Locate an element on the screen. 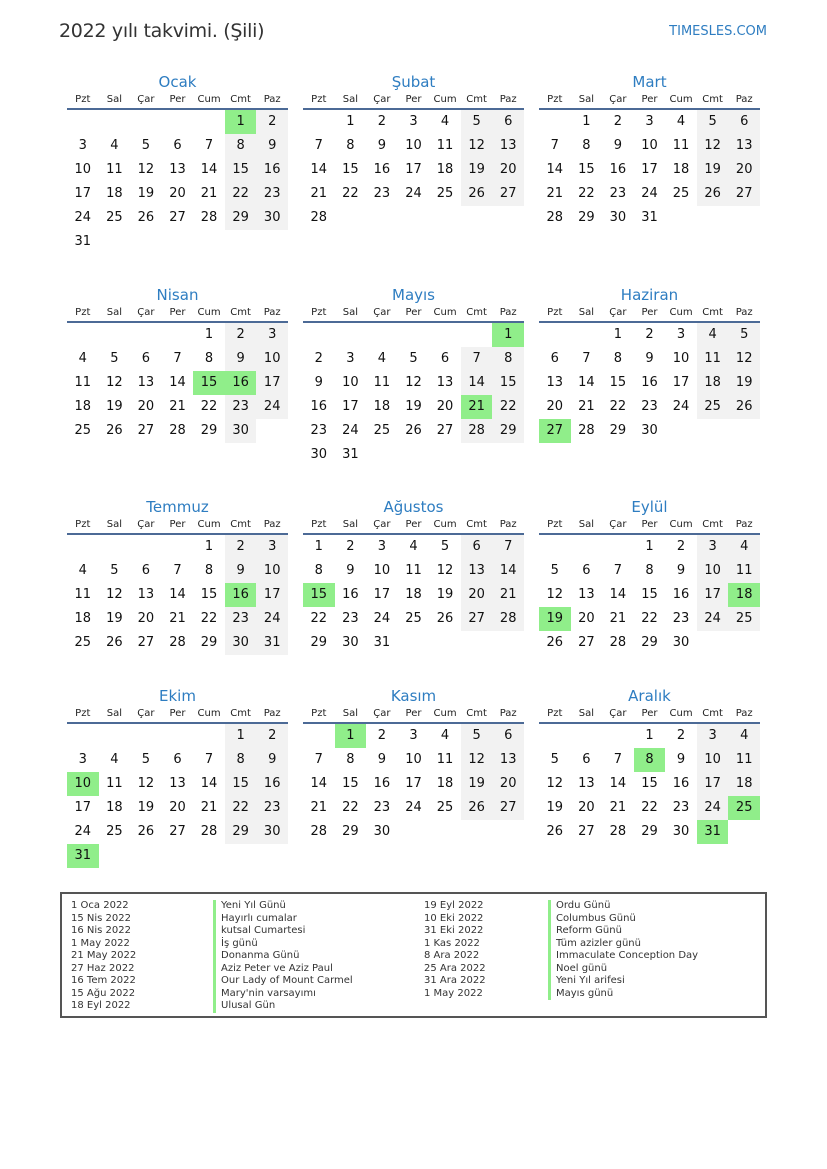 The image size is (827, 1169). day-cell: 14 is located at coordinates (177, 382).